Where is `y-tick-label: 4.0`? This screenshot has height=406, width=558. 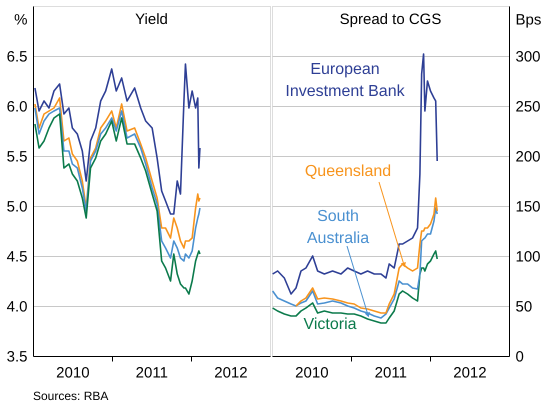
y-tick-label: 4.0 is located at coordinates (17, 307).